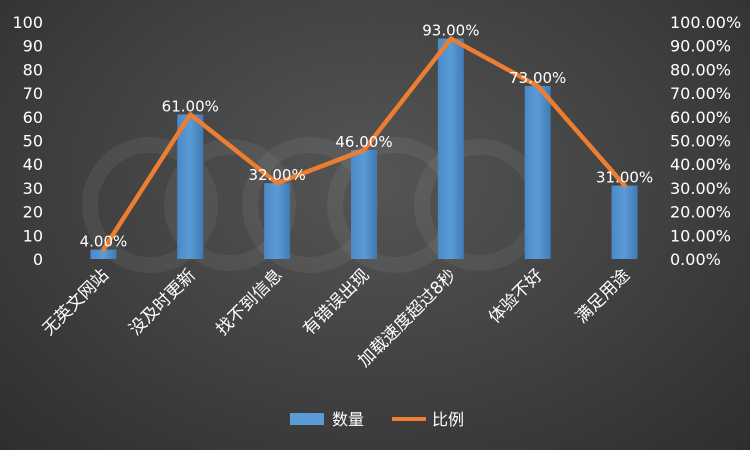 This screenshot has width=750, height=450. I want to click on right-tick-label: 50.00%, so click(700, 141).